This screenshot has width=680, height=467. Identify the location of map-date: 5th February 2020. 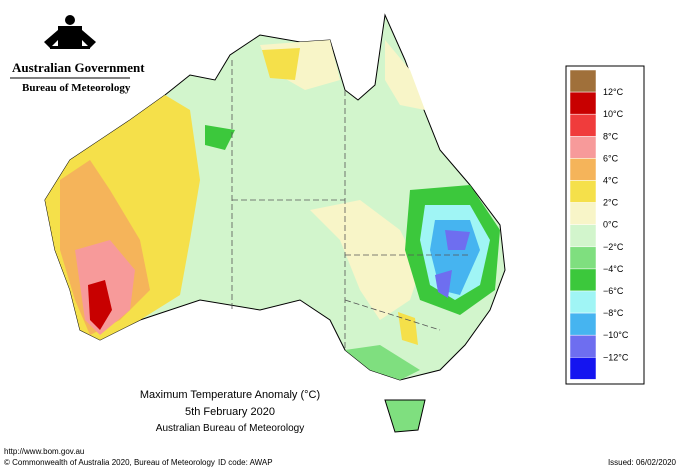
(230, 412).